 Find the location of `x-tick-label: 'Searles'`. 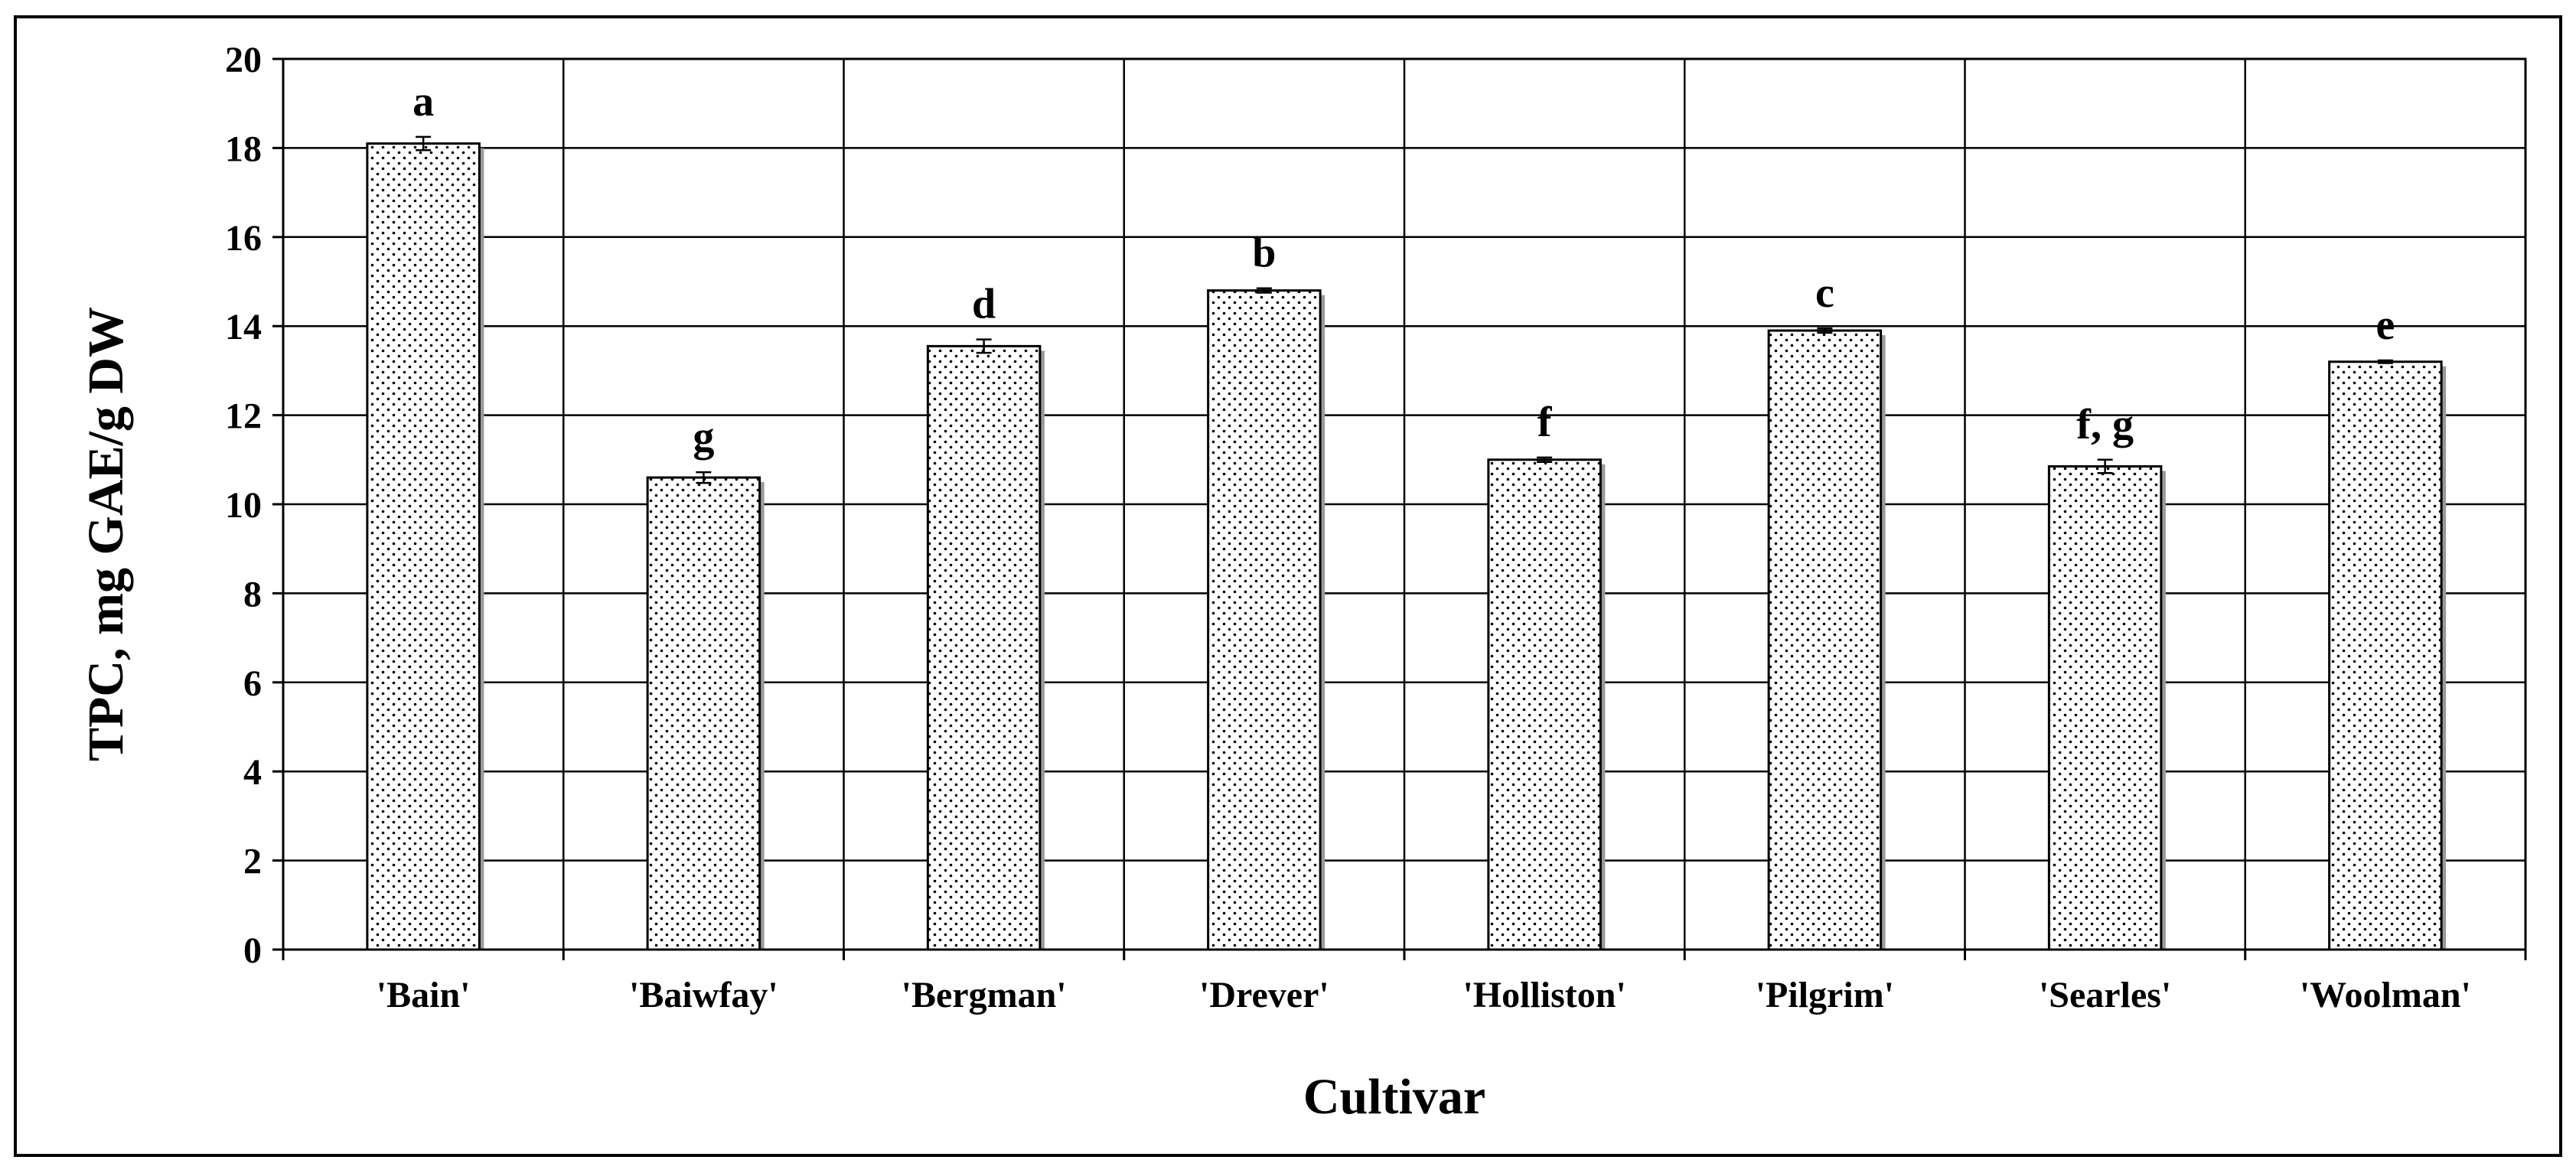

x-tick-label: 'Searles' is located at coordinates (2105, 995).